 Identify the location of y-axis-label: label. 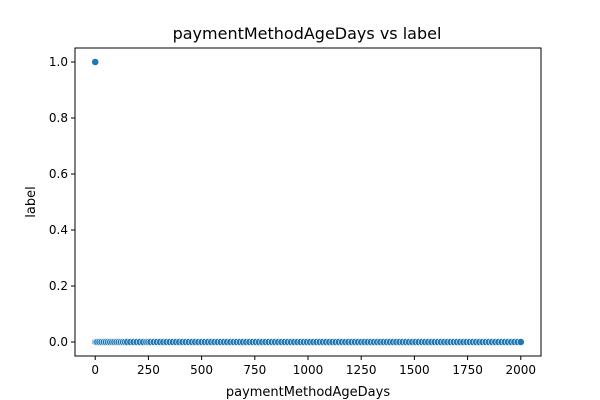
(31, 201).